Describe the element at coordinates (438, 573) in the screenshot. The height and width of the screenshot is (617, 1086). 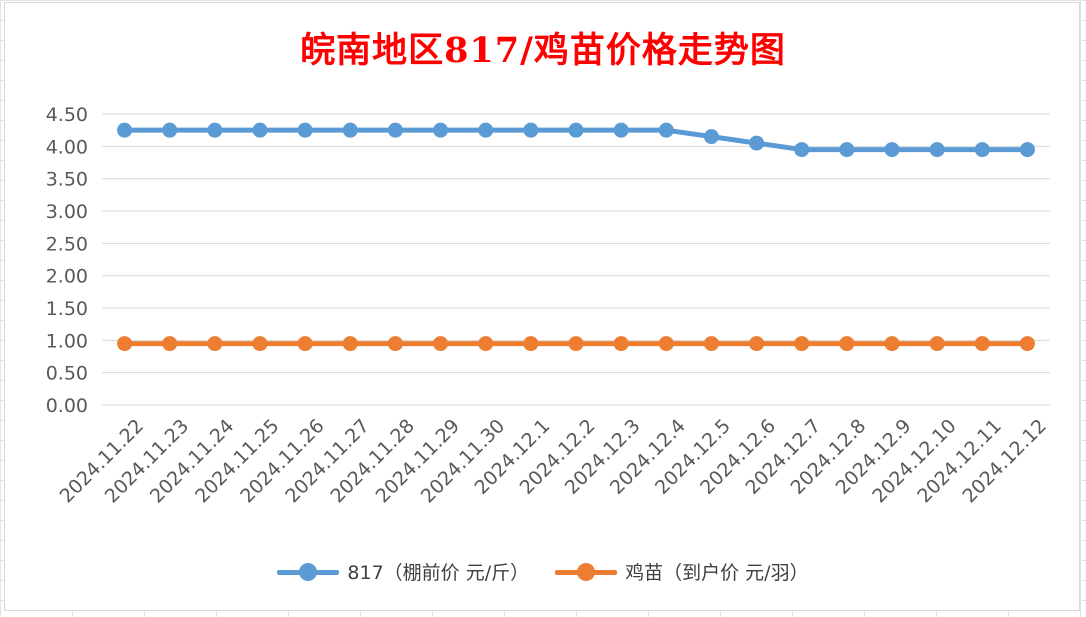
I see `legend-label-817: 817（棚前价 元/斤）` at that location.